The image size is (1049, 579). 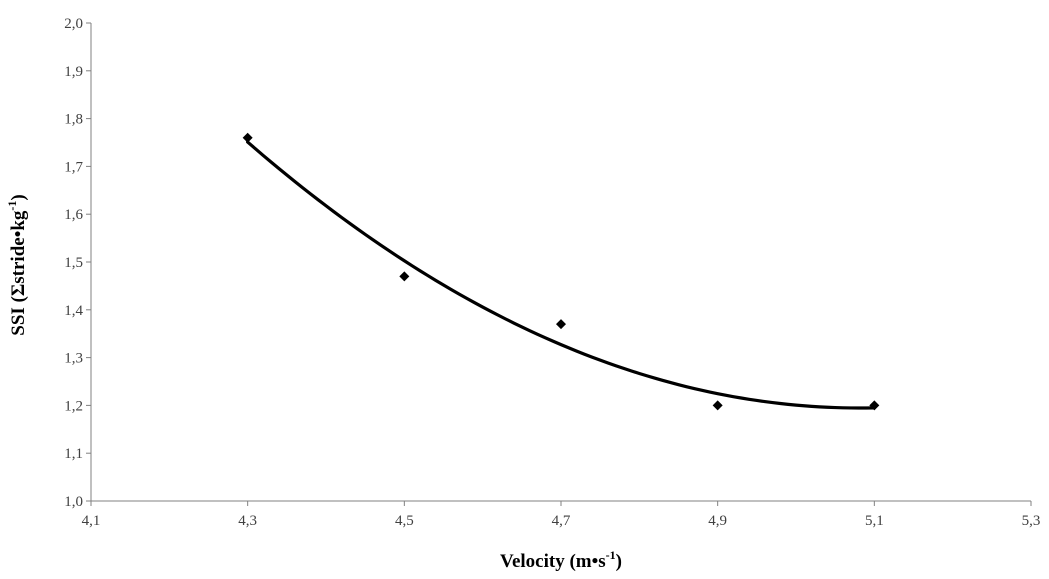 What do you see at coordinates (73, 24) in the screenshot?
I see `y-tick-label: 2,0` at bounding box center [73, 24].